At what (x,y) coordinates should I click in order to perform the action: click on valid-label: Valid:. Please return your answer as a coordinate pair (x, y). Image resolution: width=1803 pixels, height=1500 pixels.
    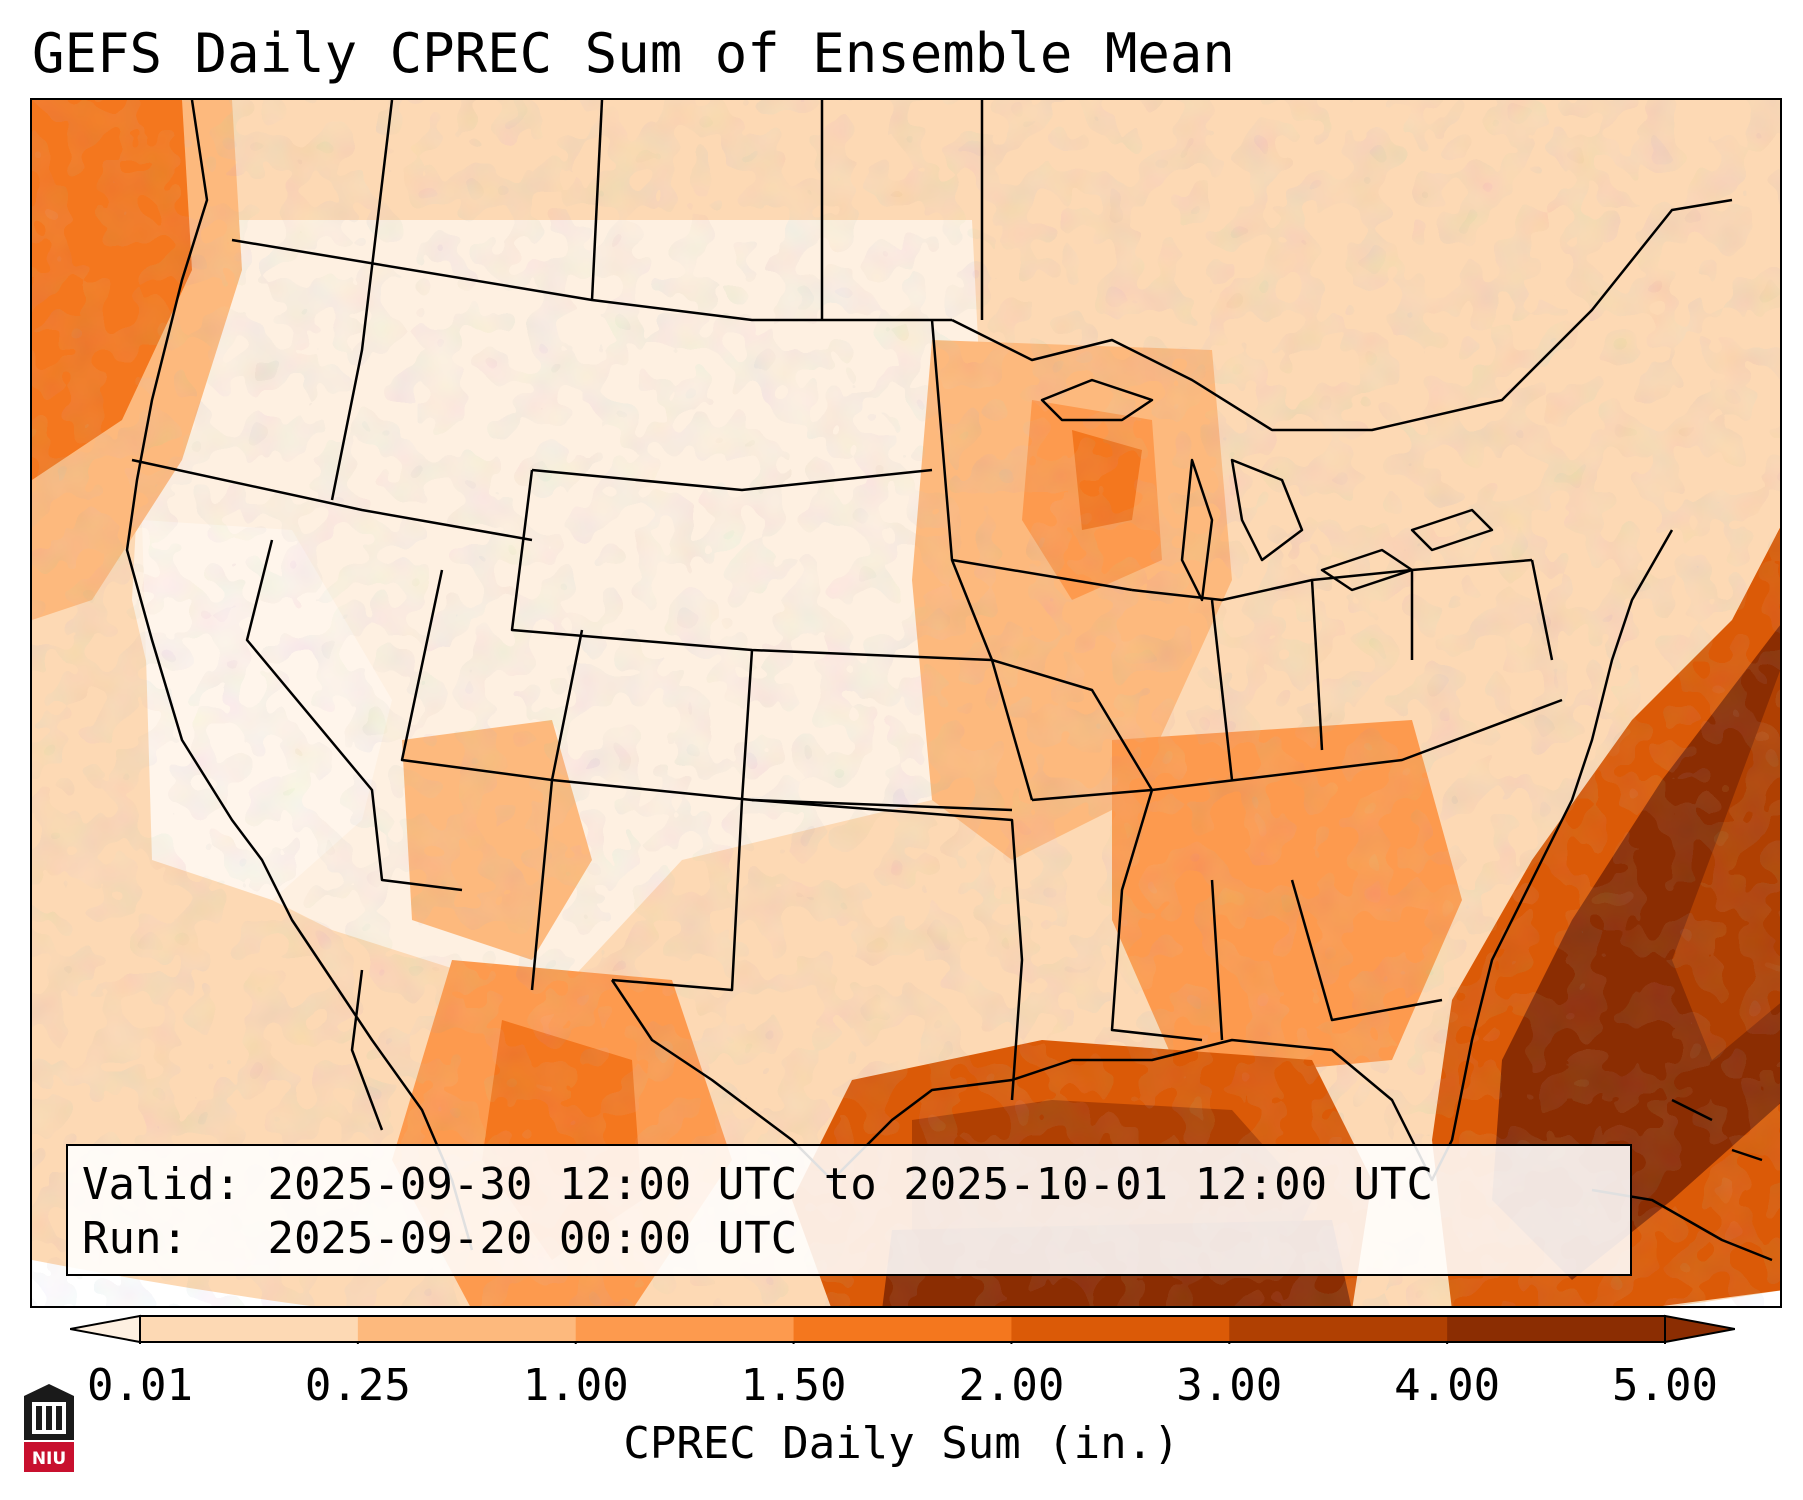
    Looking at the image, I should click on (161, 1184).